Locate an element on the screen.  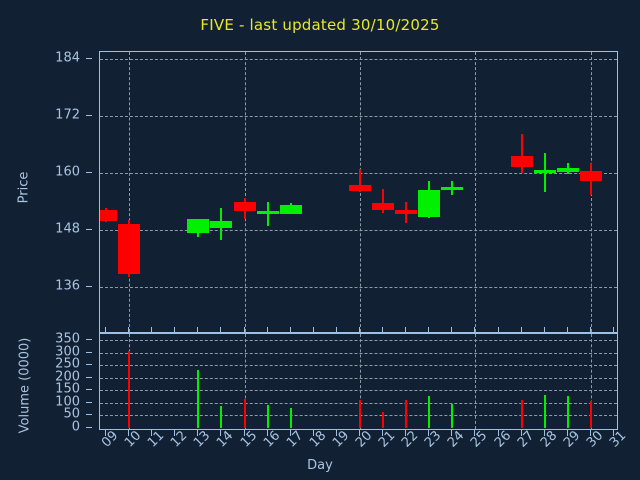
price-tick-label: 172 is located at coordinates (67, 115).